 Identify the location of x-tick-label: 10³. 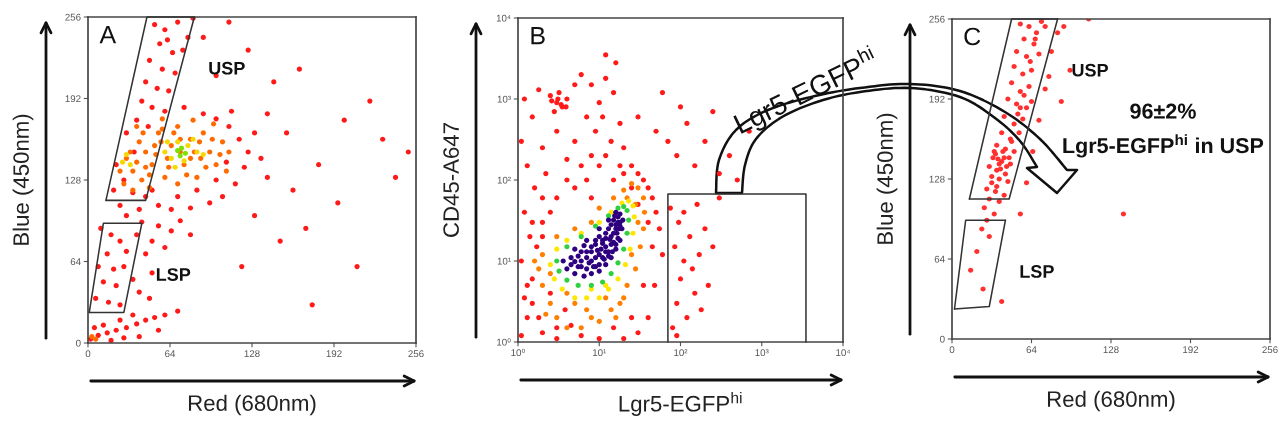
(762, 353).